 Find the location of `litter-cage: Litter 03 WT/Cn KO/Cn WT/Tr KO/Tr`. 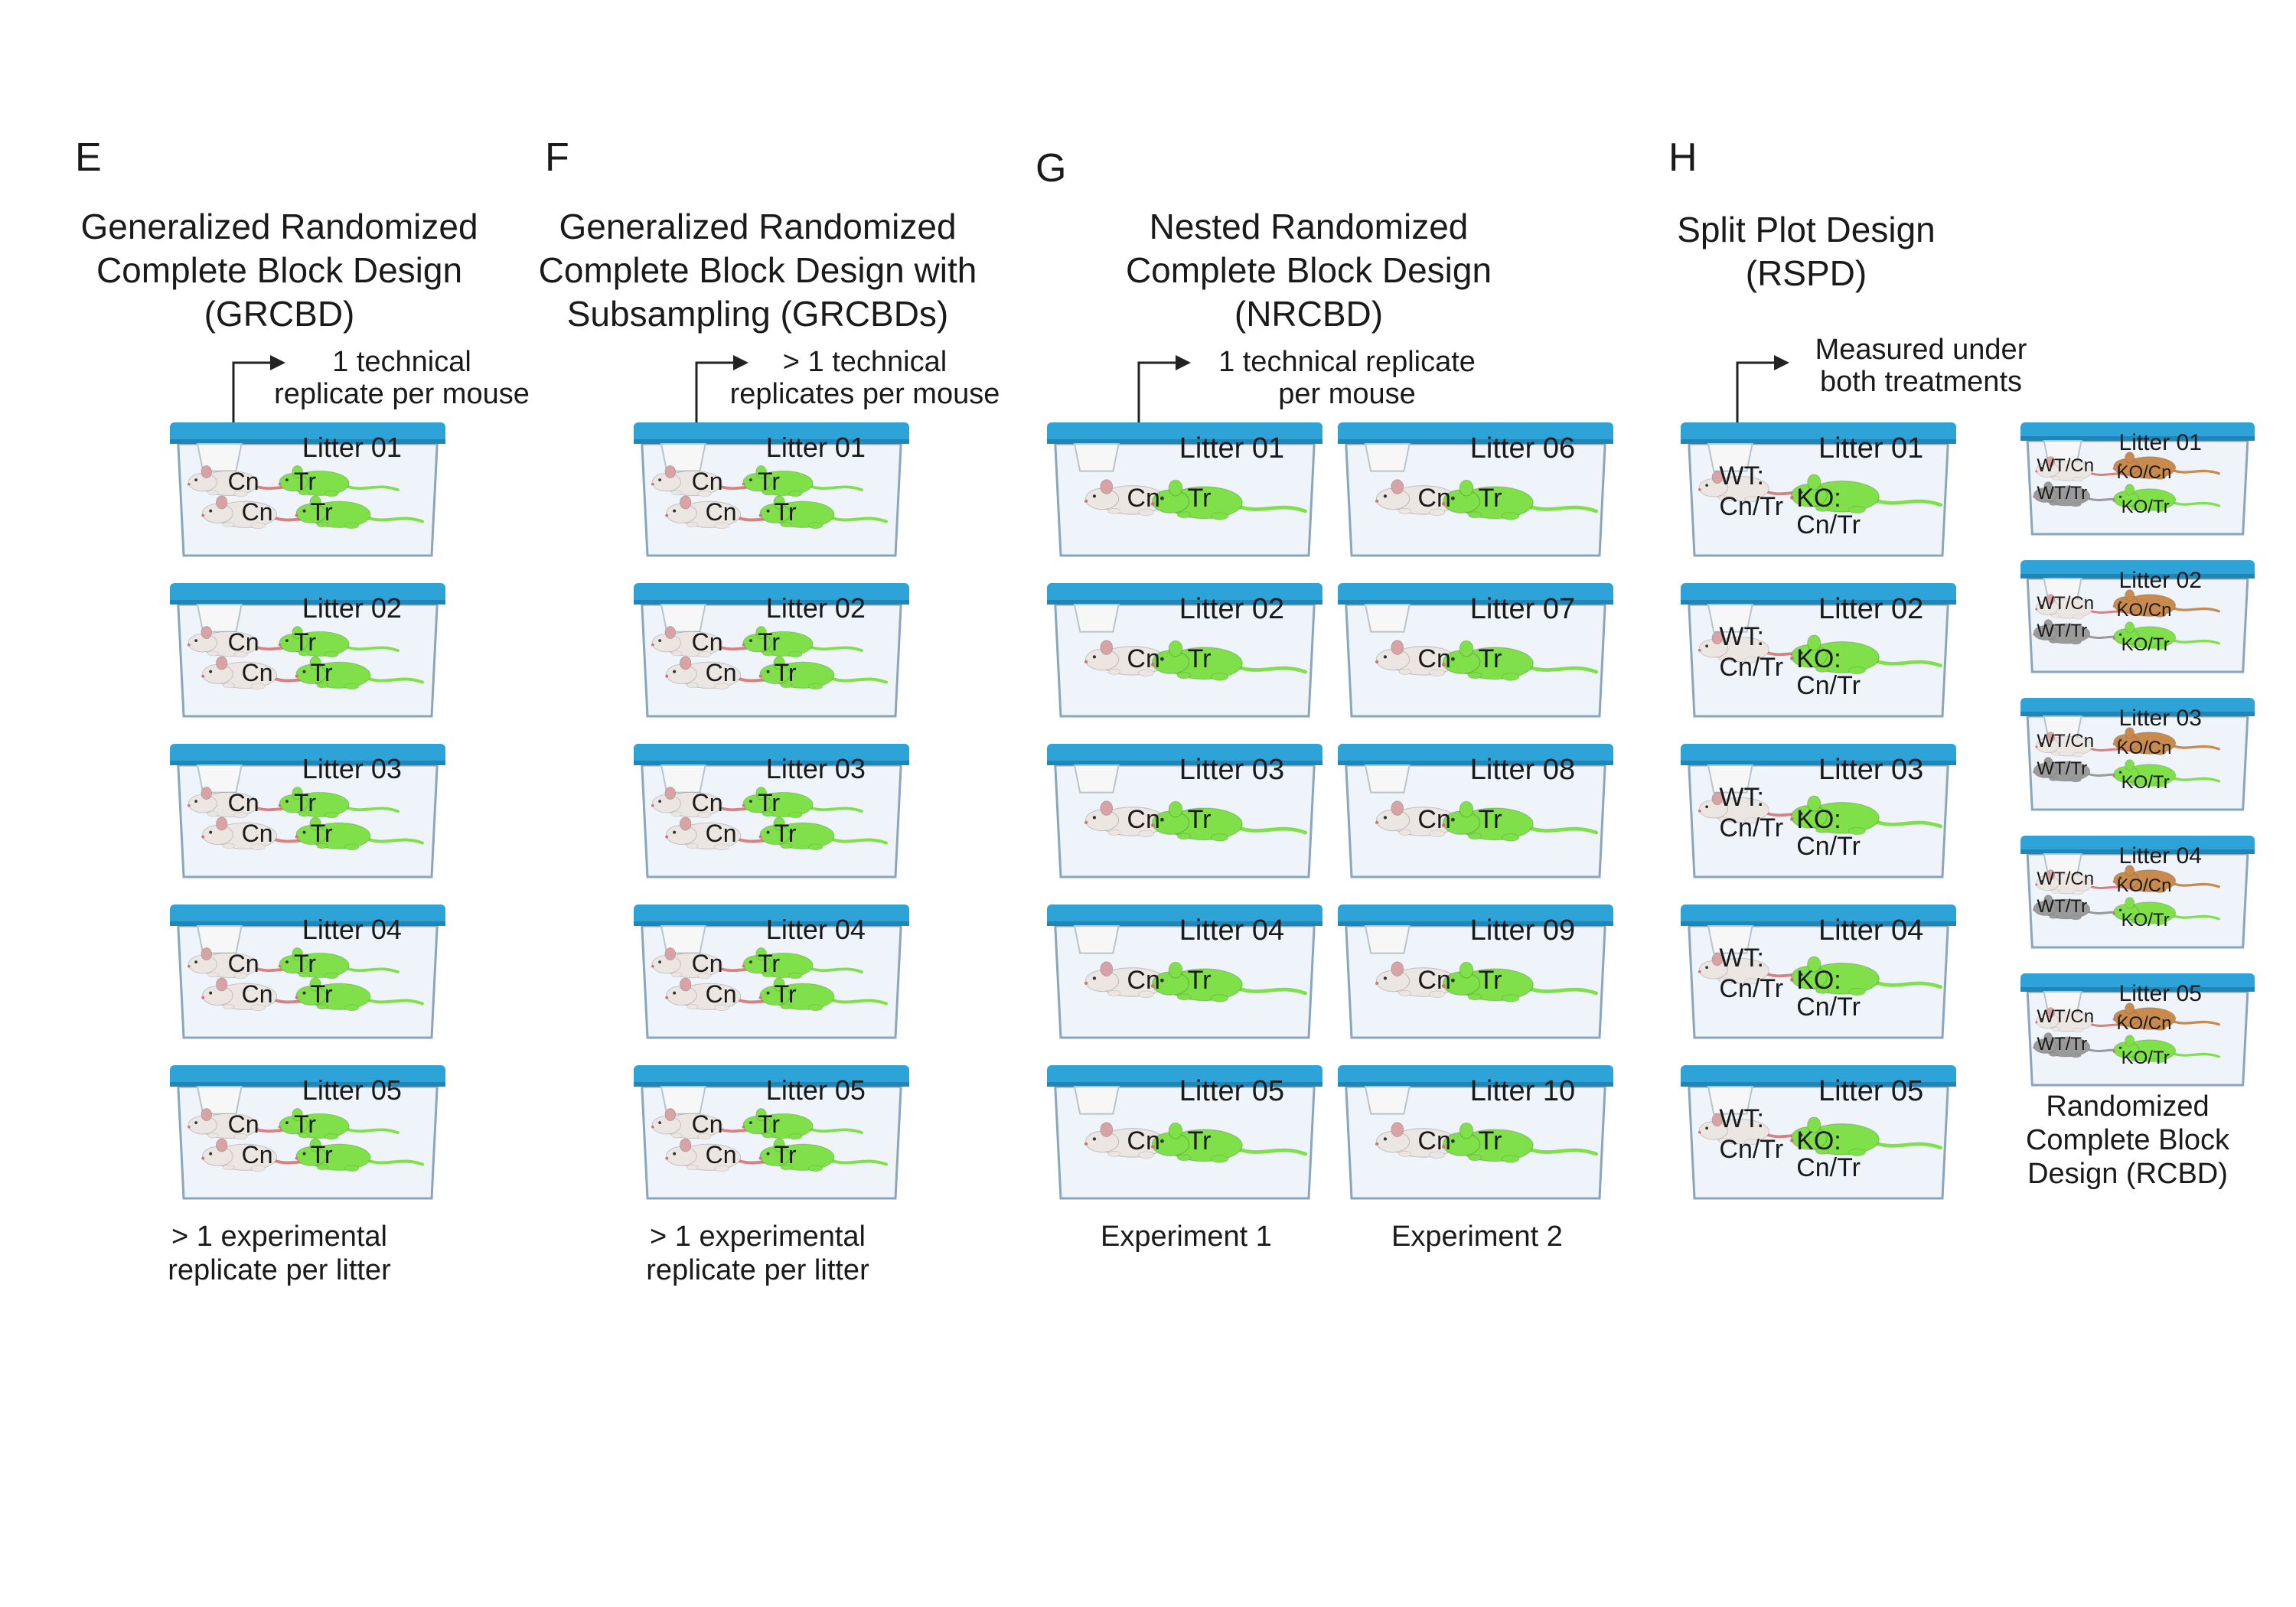

litter-cage: Litter 03 WT/Cn KO/Cn WT/Tr KO/Tr is located at coordinates (2137, 755).